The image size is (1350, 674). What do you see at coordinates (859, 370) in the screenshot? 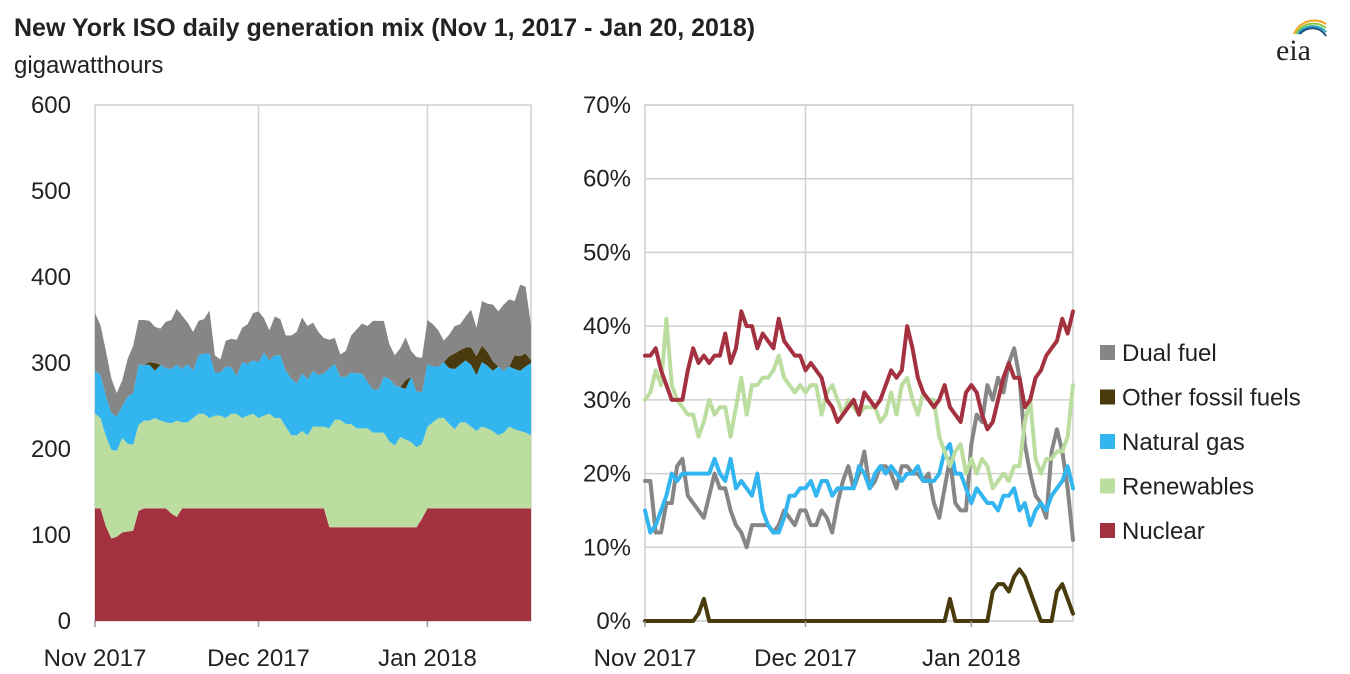
I see `line-series-nuclear` at bounding box center [859, 370].